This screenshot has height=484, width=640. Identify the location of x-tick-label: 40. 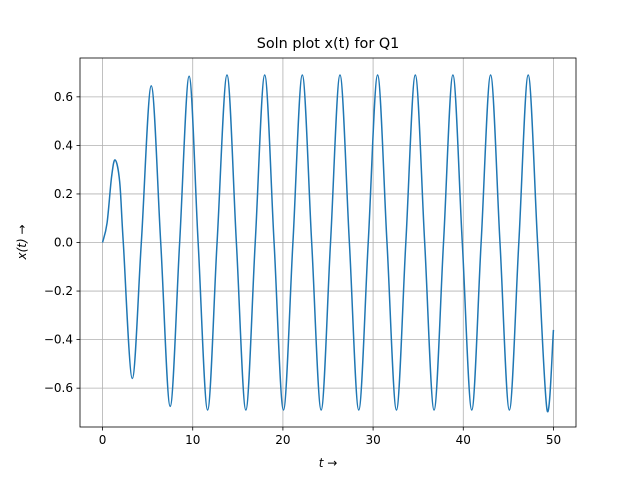
(463, 440).